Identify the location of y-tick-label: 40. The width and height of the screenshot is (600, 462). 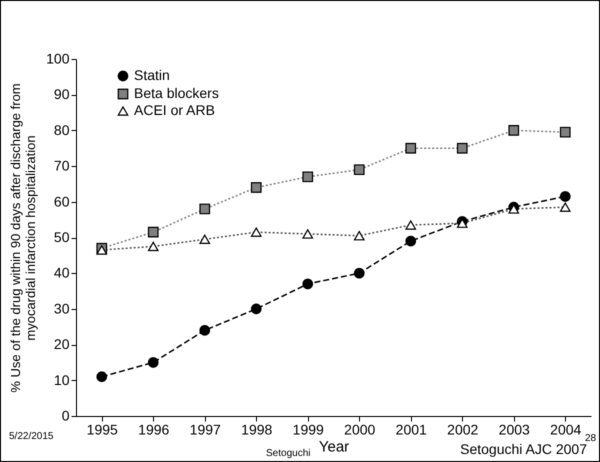
(62, 272).